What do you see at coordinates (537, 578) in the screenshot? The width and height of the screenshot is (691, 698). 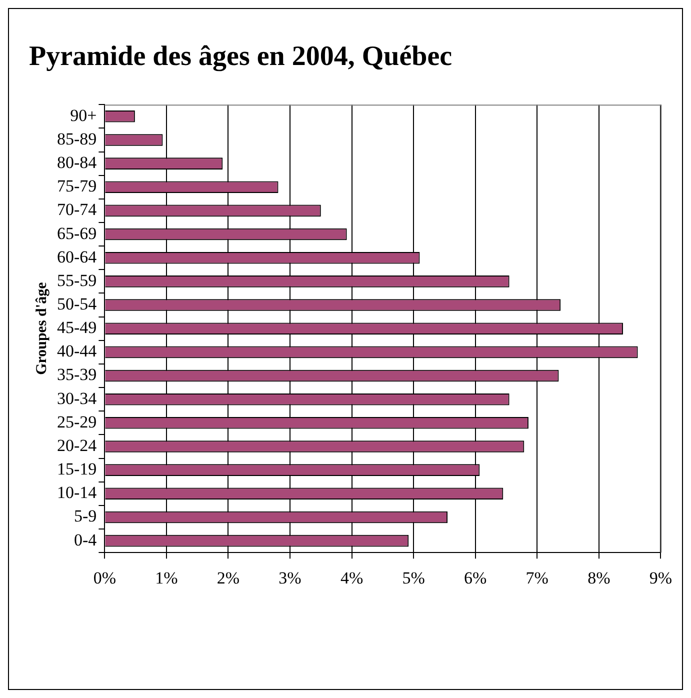 I see `x-tick-label: 7%` at bounding box center [537, 578].